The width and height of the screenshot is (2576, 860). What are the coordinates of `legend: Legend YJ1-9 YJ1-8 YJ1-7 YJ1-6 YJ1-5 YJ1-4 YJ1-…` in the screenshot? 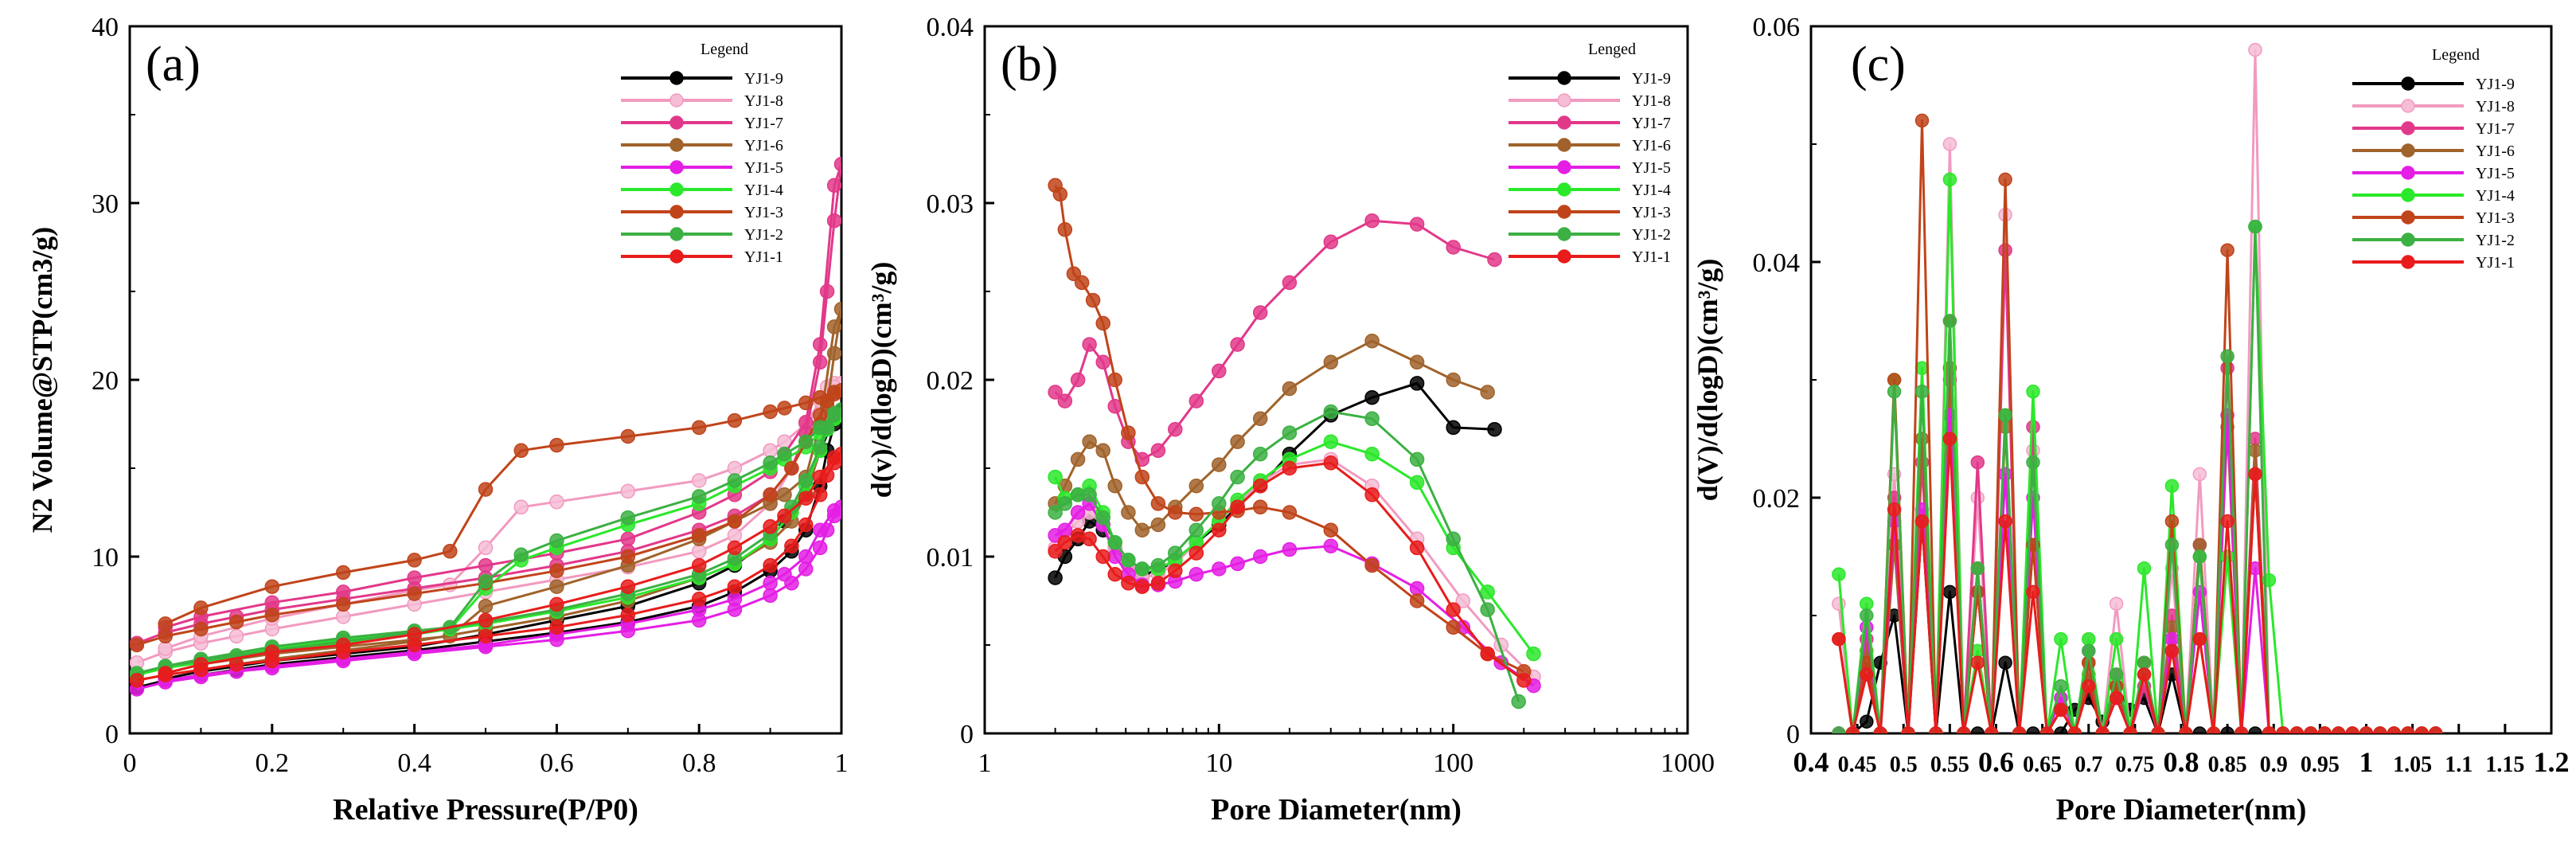 It's located at (2433, 159).